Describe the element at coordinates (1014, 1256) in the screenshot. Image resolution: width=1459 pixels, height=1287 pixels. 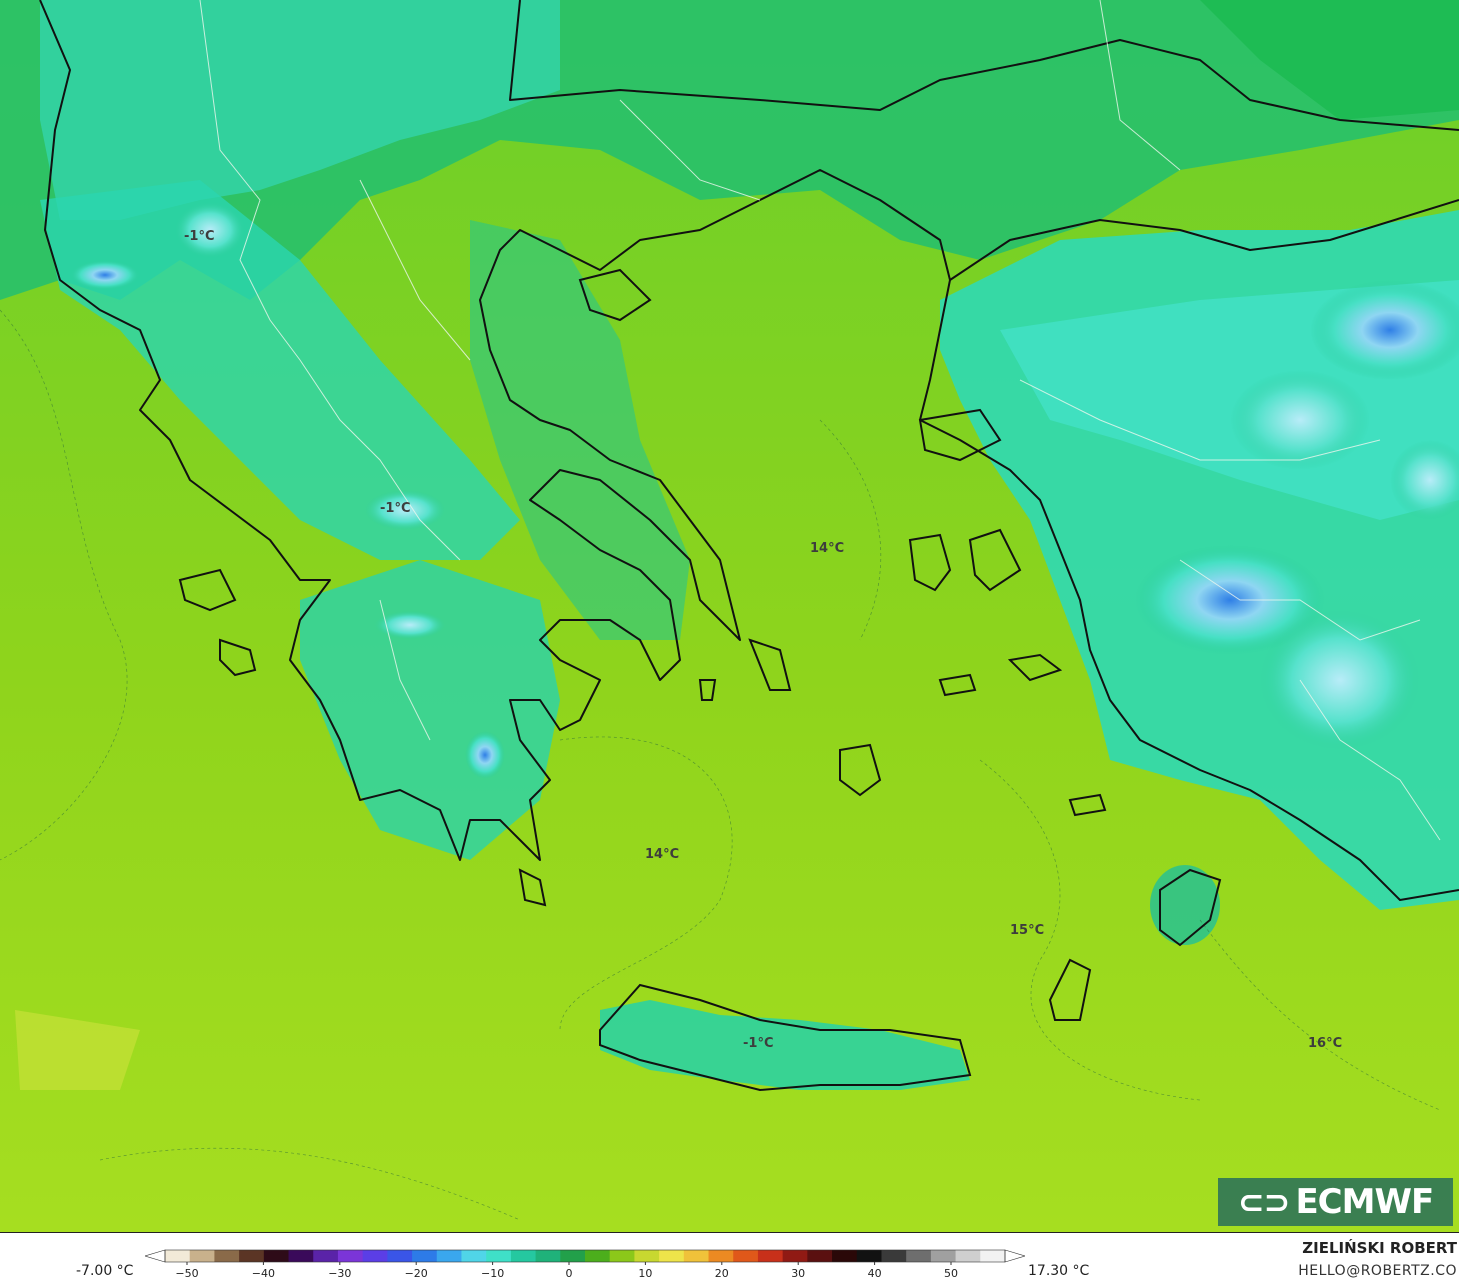
I see `colorbar-right-arrow` at that location.